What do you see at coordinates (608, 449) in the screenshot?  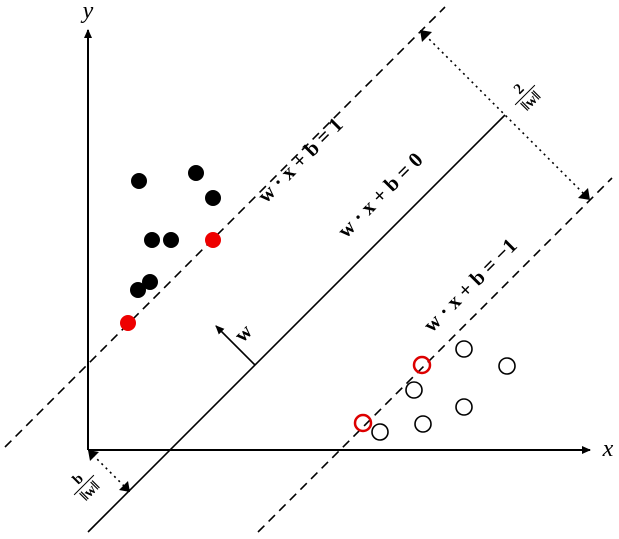 I see `x-axis-label: x` at bounding box center [608, 449].